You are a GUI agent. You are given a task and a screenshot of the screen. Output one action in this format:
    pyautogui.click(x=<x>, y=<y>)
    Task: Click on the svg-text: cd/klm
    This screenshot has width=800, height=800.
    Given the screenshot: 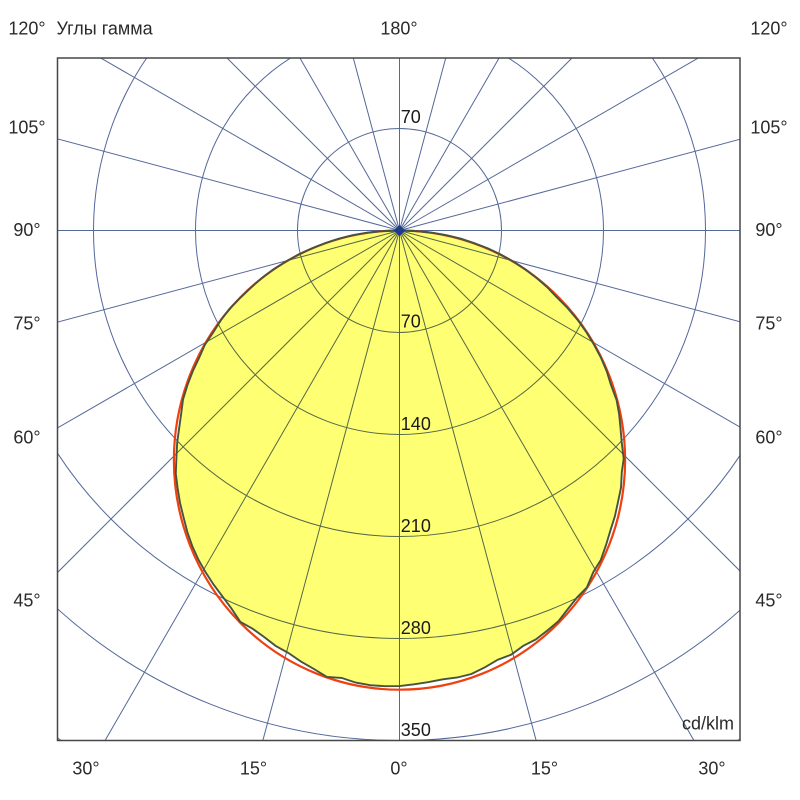 What is the action you would take?
    pyautogui.click(x=708, y=724)
    